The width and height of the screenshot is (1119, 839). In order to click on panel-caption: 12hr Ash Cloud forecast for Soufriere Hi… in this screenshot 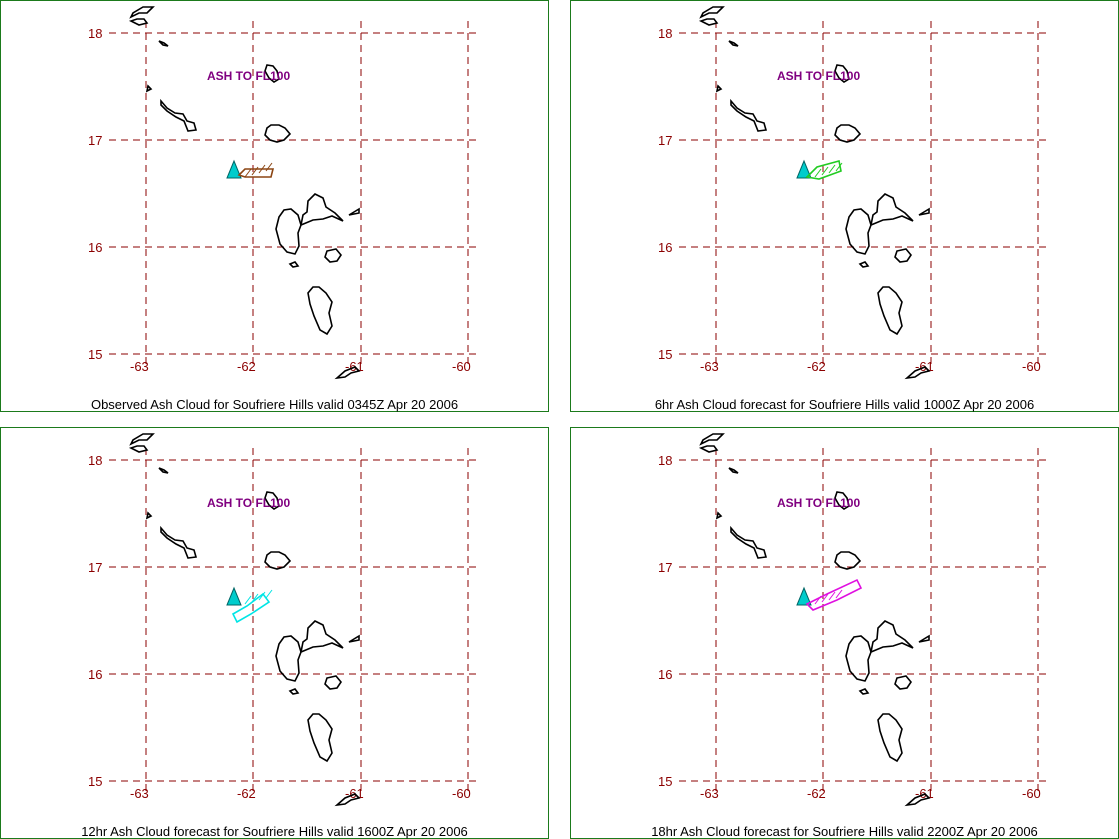, I will do `click(274, 831)`.